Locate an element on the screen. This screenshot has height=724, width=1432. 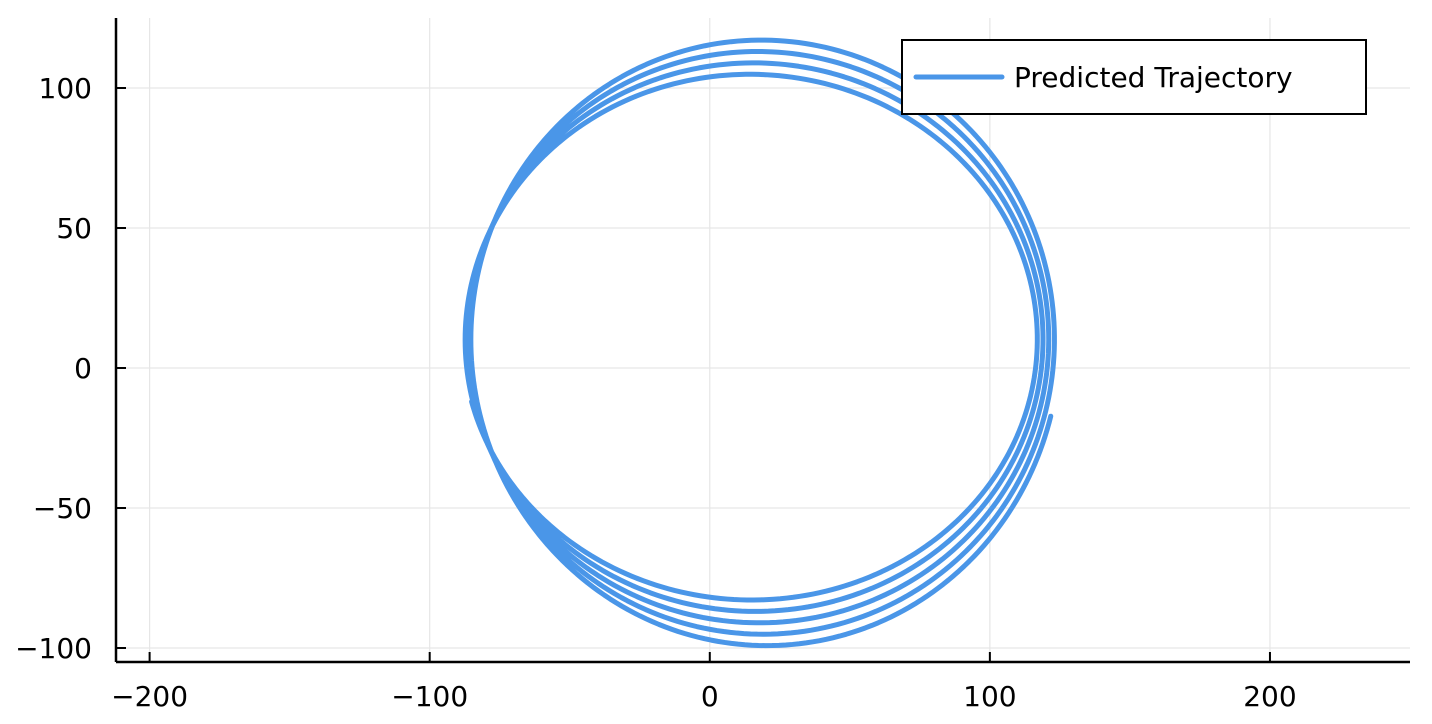
x-tick-label: 200 is located at coordinates (1269, 696).